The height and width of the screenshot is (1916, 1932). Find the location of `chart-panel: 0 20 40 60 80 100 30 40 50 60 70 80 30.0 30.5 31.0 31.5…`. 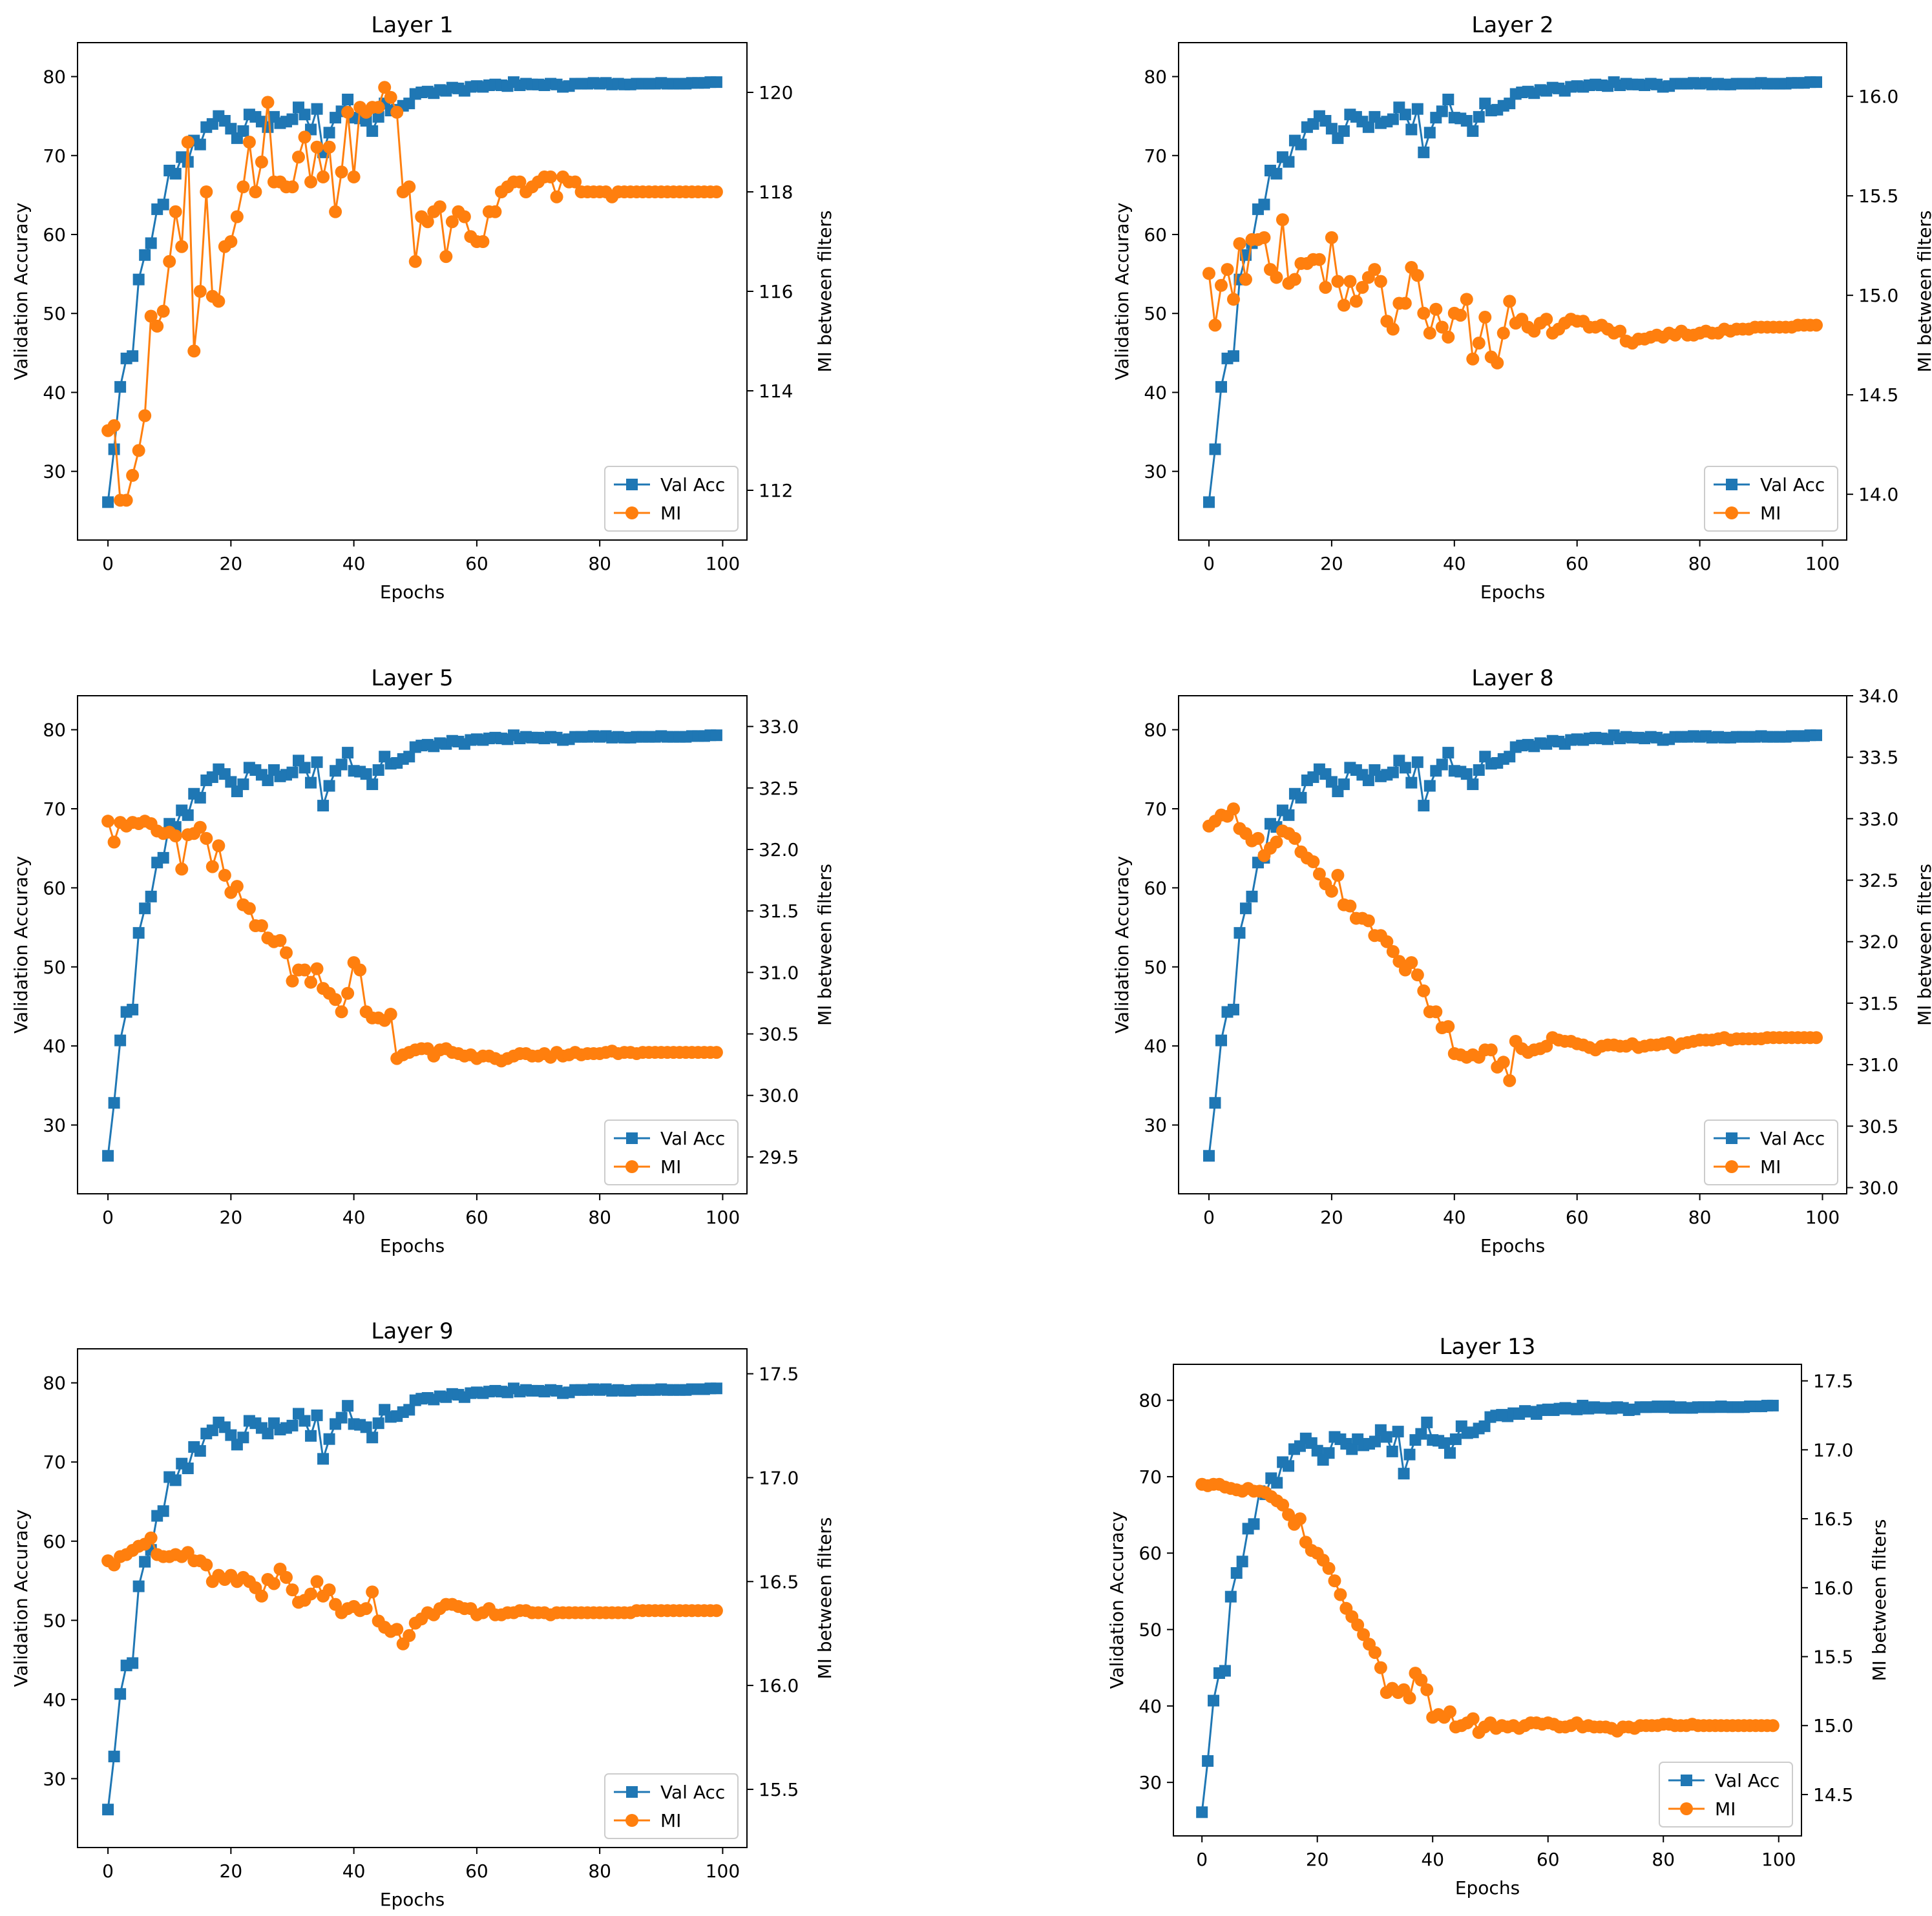

chart-panel: 0 20 40 60 80 100 30 40 50 60 70 80 30.0 30.5 31.0 31.5… is located at coordinates (1522, 960).